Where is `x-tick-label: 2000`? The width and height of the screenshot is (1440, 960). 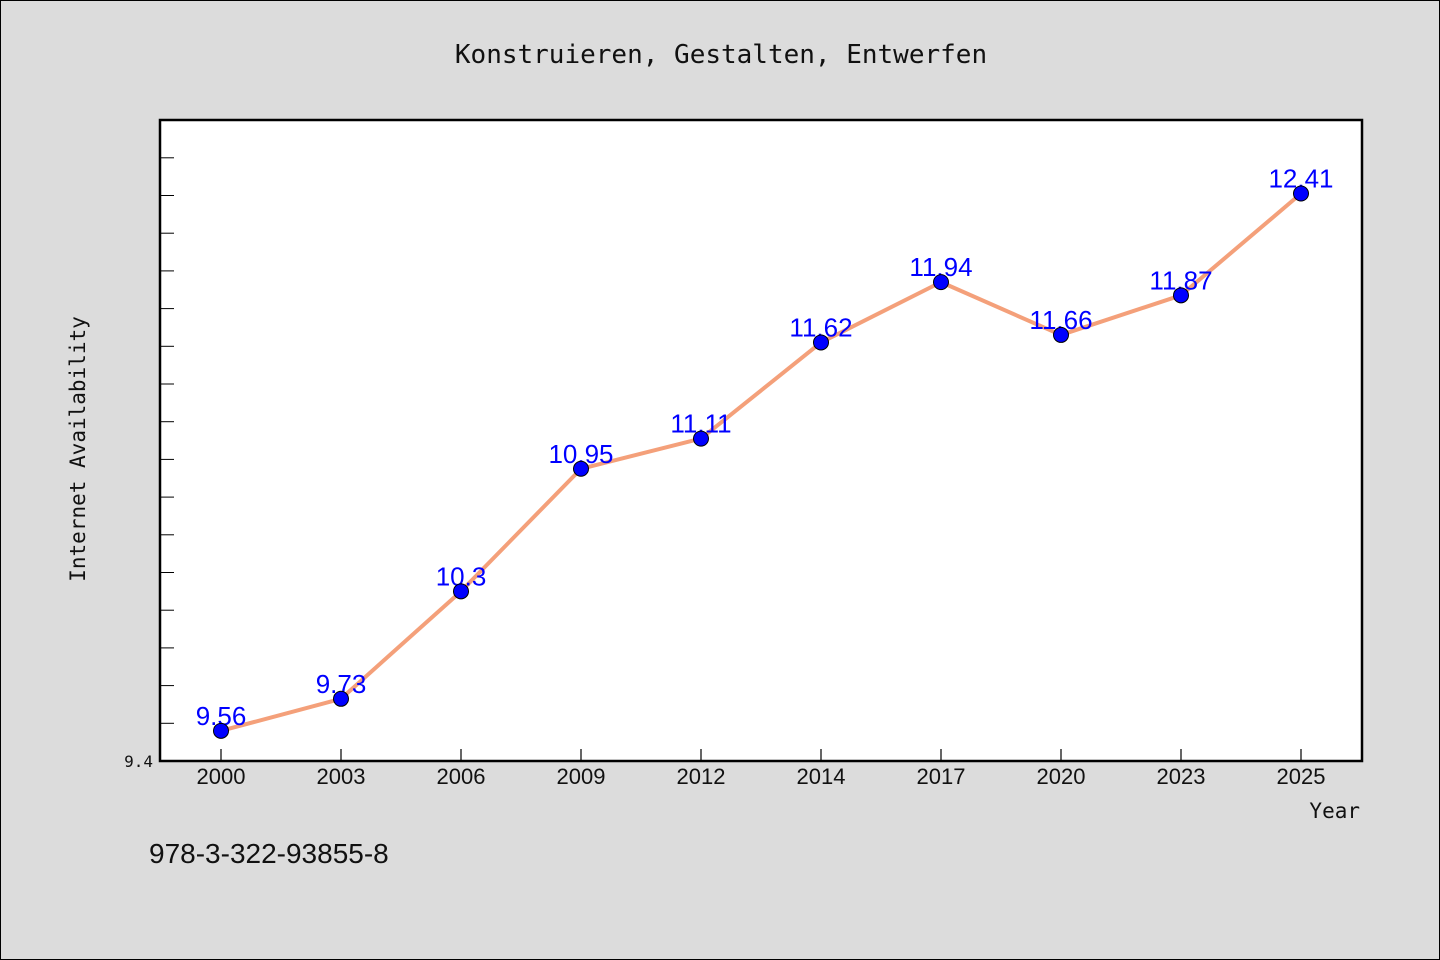 x-tick-label: 2000 is located at coordinates (221, 776).